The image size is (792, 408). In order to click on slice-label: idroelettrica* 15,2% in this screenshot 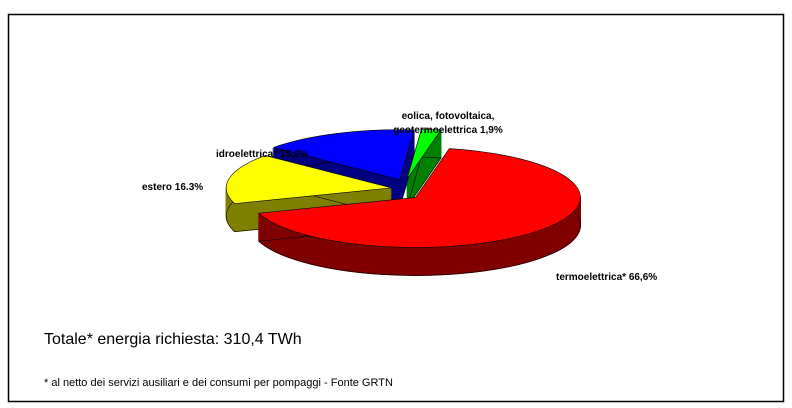, I will do `click(262, 154)`.